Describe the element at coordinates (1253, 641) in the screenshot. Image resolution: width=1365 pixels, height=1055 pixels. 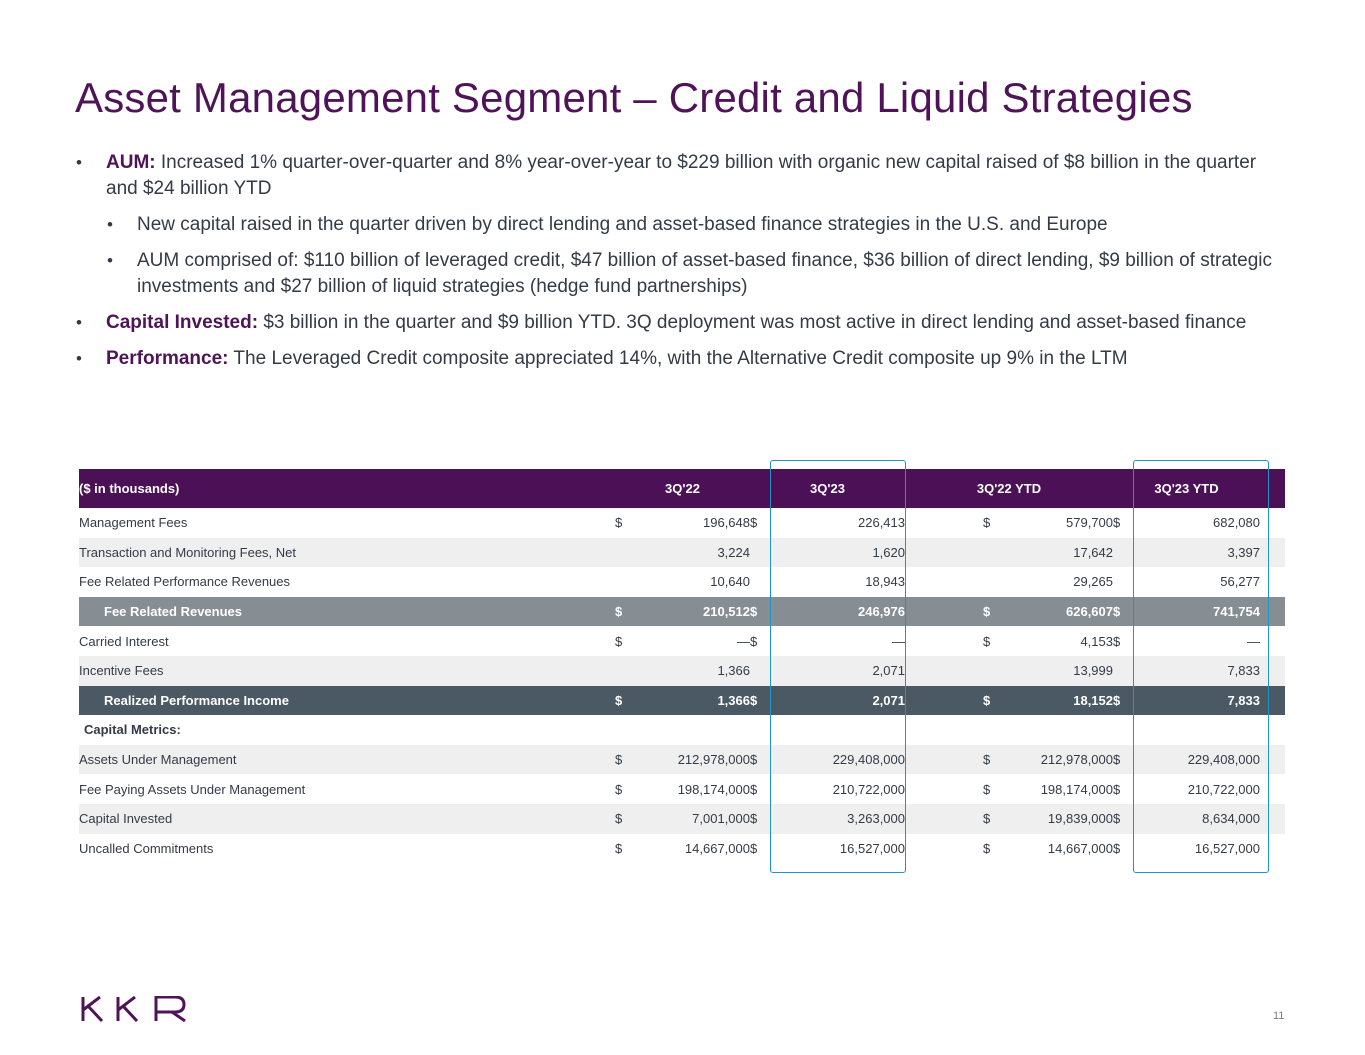
I see `value-3q23-ytd: —` at that location.